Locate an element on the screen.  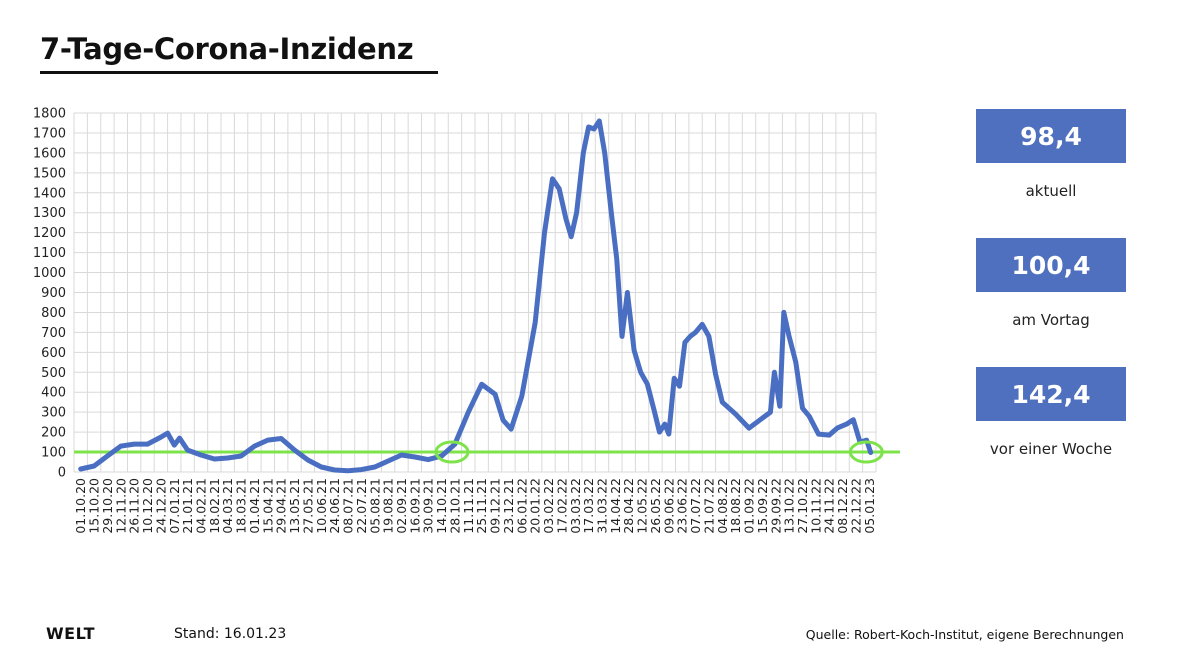
x-tick-label: 03.03.22 is located at coordinates (575, 506).